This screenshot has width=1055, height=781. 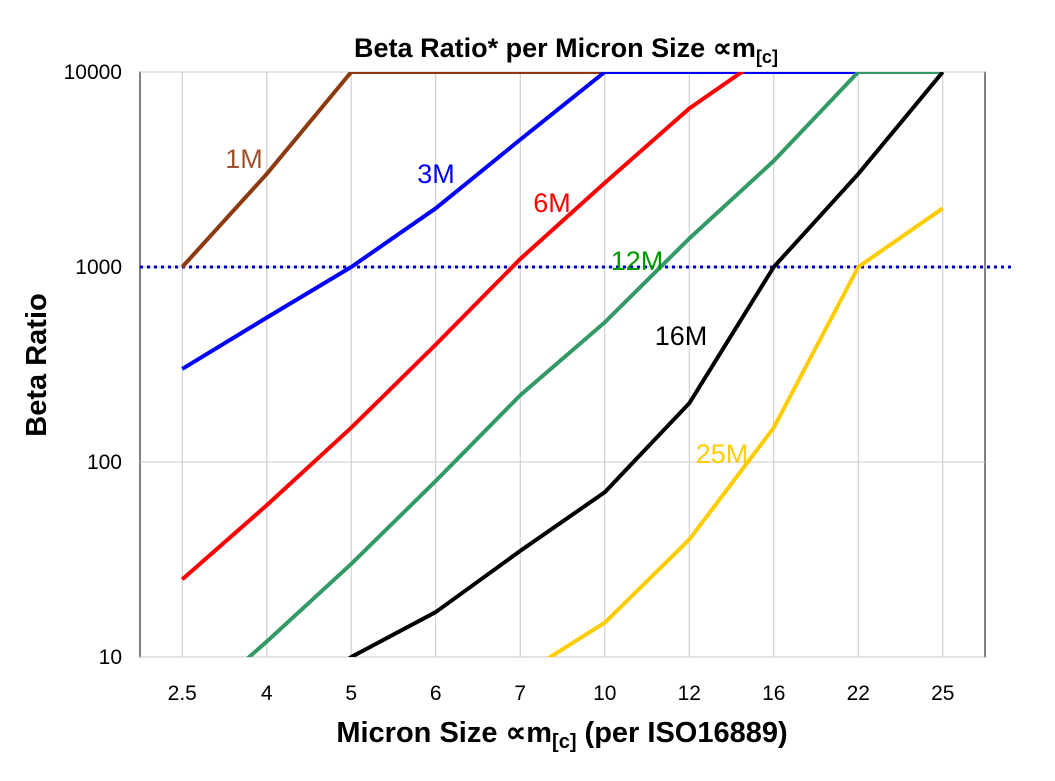 What do you see at coordinates (104, 462) in the screenshot?
I see `y-tick-label: 100` at bounding box center [104, 462].